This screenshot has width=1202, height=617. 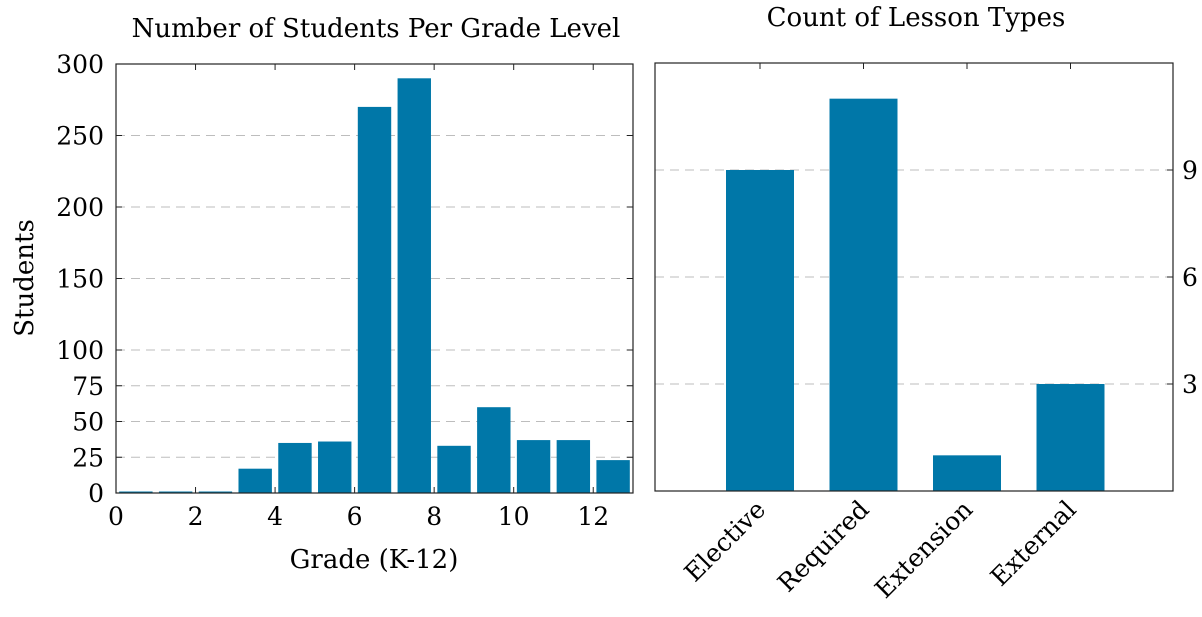 I want to click on chart1-y-tick-label: 250, so click(x=80, y=136).